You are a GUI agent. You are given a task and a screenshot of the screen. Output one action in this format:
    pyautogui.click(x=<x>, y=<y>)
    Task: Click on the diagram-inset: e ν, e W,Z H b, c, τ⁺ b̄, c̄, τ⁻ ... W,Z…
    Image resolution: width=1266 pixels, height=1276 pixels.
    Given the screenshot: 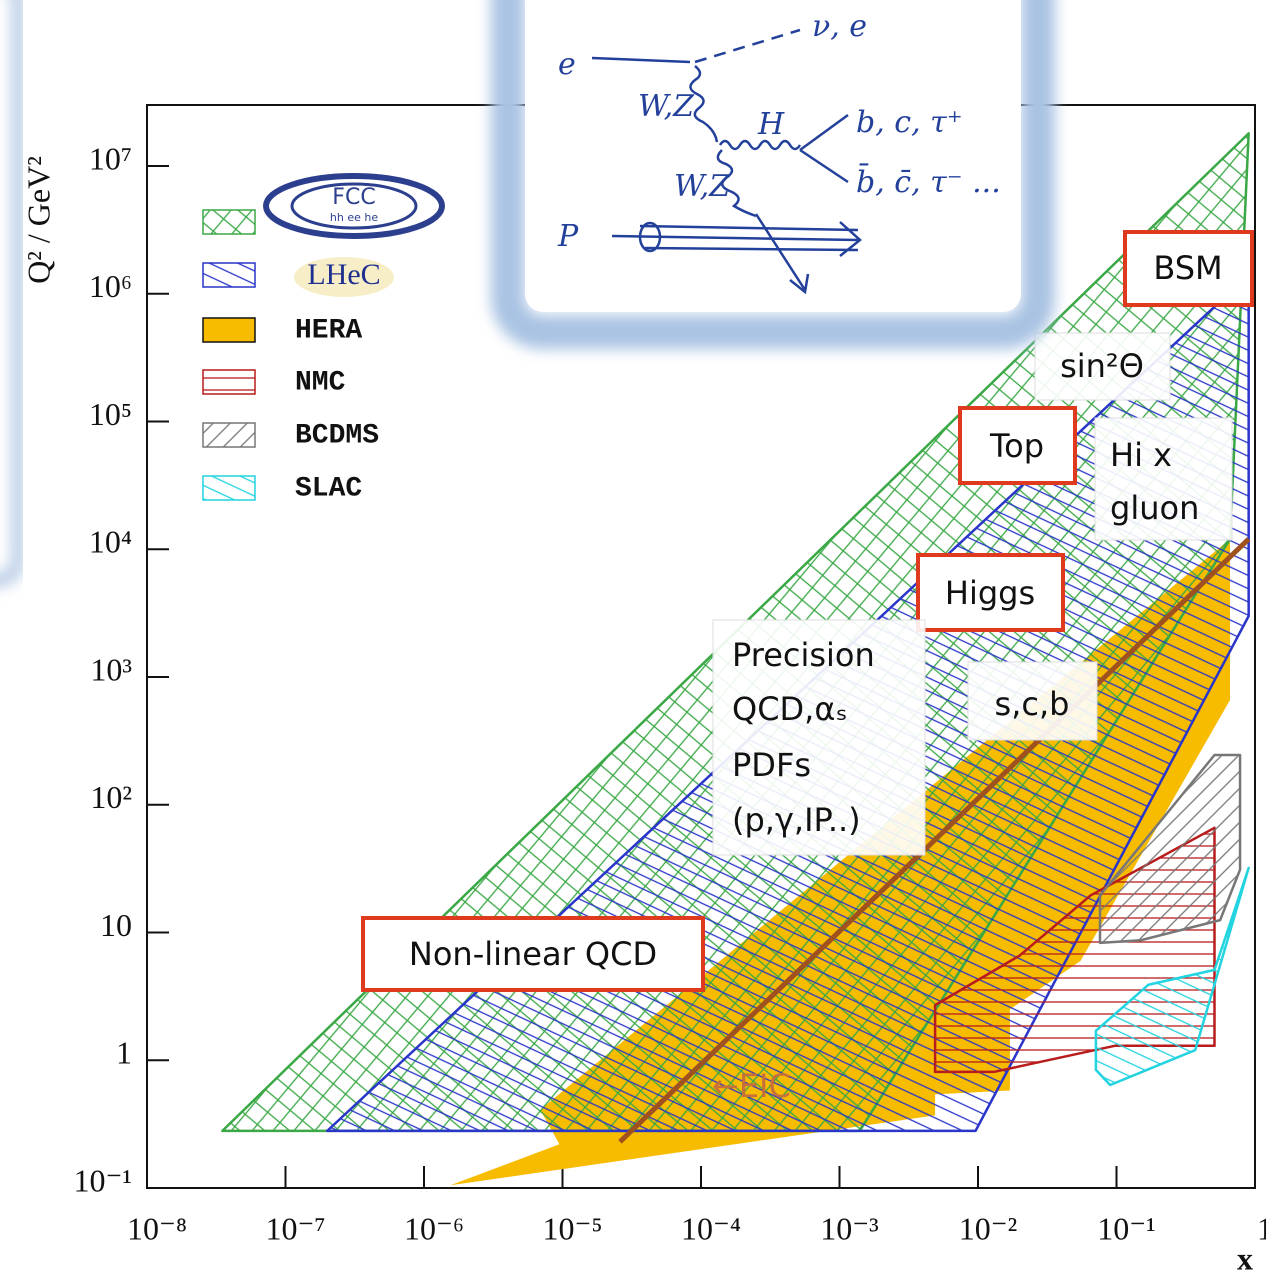 What is the action you would take?
    pyautogui.click(x=773, y=174)
    